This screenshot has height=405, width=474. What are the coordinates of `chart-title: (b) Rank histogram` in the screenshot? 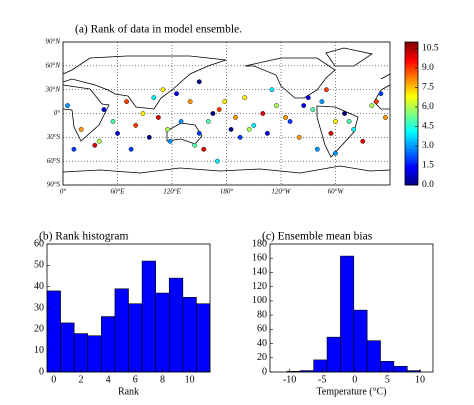 It's located at (83, 237).